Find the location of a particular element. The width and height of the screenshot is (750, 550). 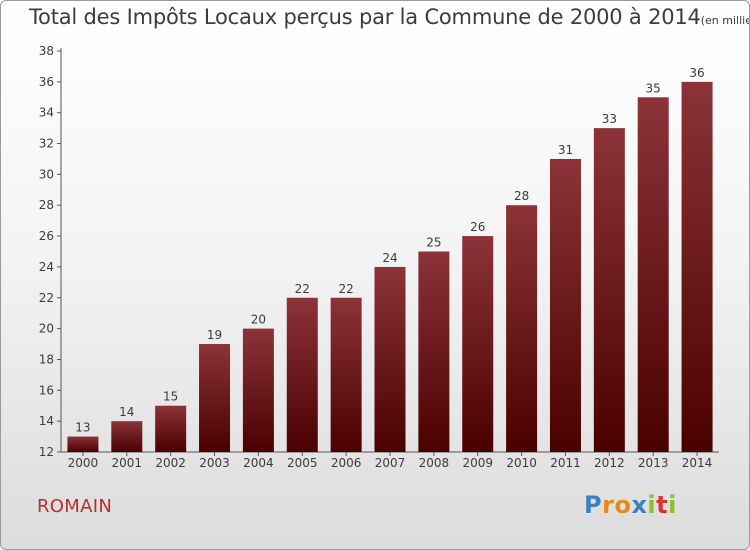

value-label-2001: 14 is located at coordinates (126, 412).